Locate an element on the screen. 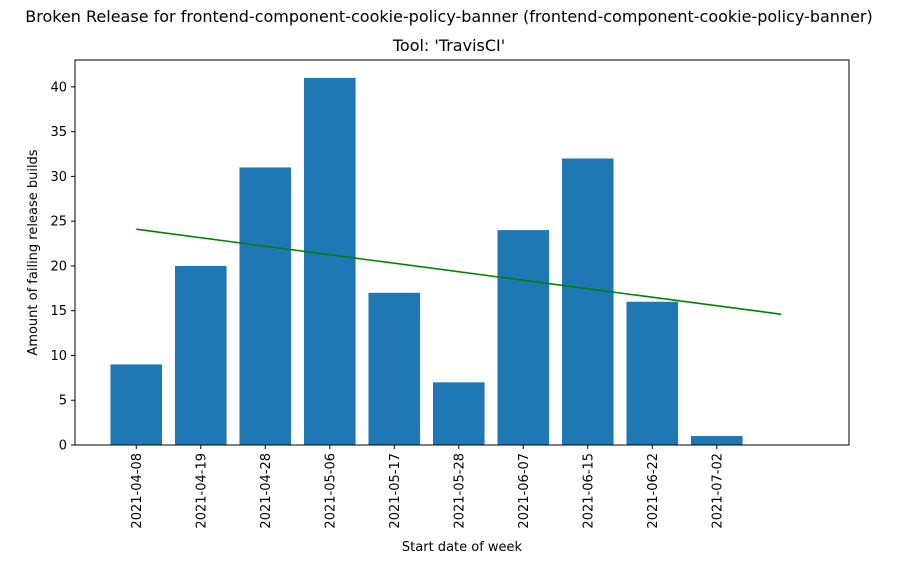 This screenshot has height=564, width=898. x-tick-label: 2021-06-22 is located at coordinates (653, 491).